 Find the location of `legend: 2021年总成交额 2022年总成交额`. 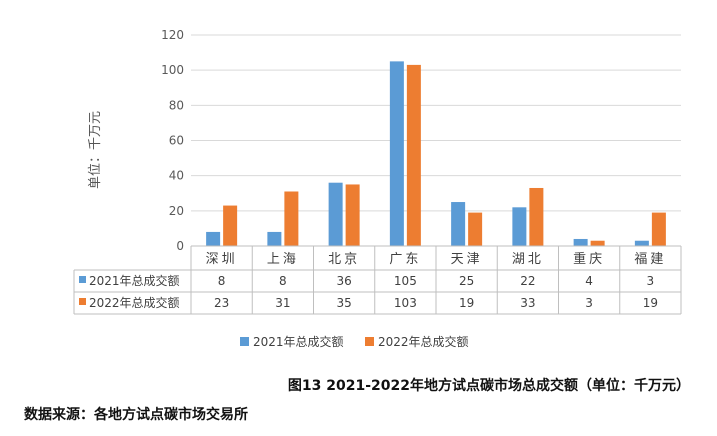

legend: 2021年总成交额 2022年总成交额 is located at coordinates (354, 341).